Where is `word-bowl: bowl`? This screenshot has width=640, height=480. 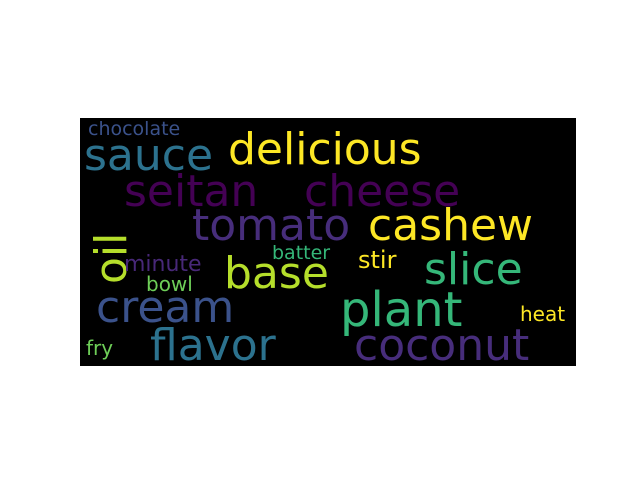
word-bowl: bowl is located at coordinates (169, 284).